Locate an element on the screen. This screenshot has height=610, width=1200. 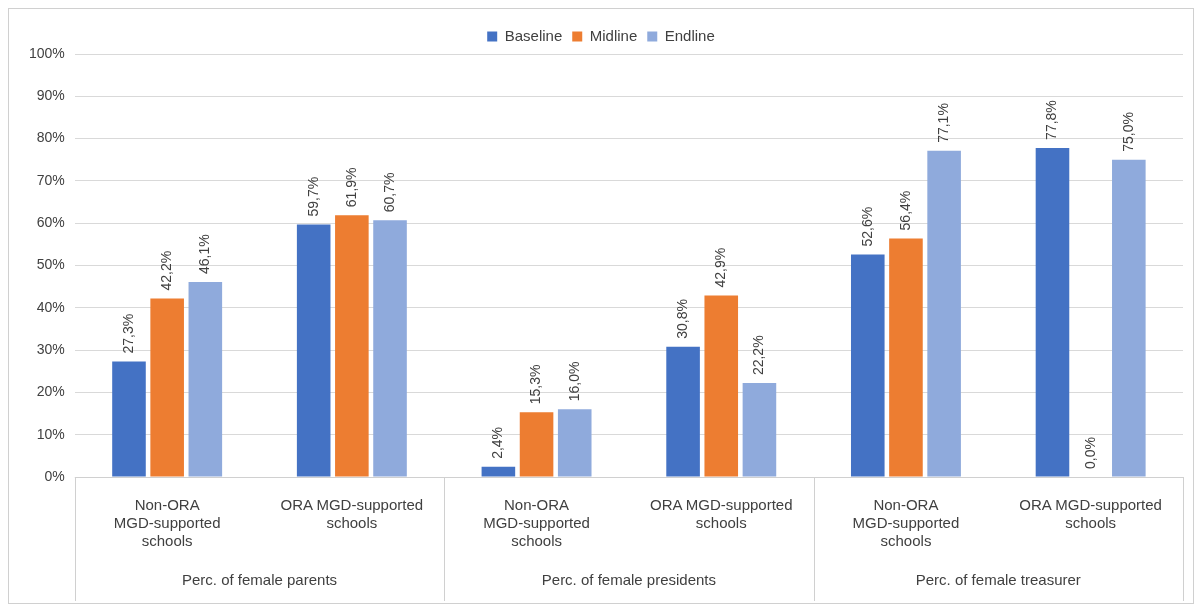
data-label: 59,7% is located at coordinates (312, 196).